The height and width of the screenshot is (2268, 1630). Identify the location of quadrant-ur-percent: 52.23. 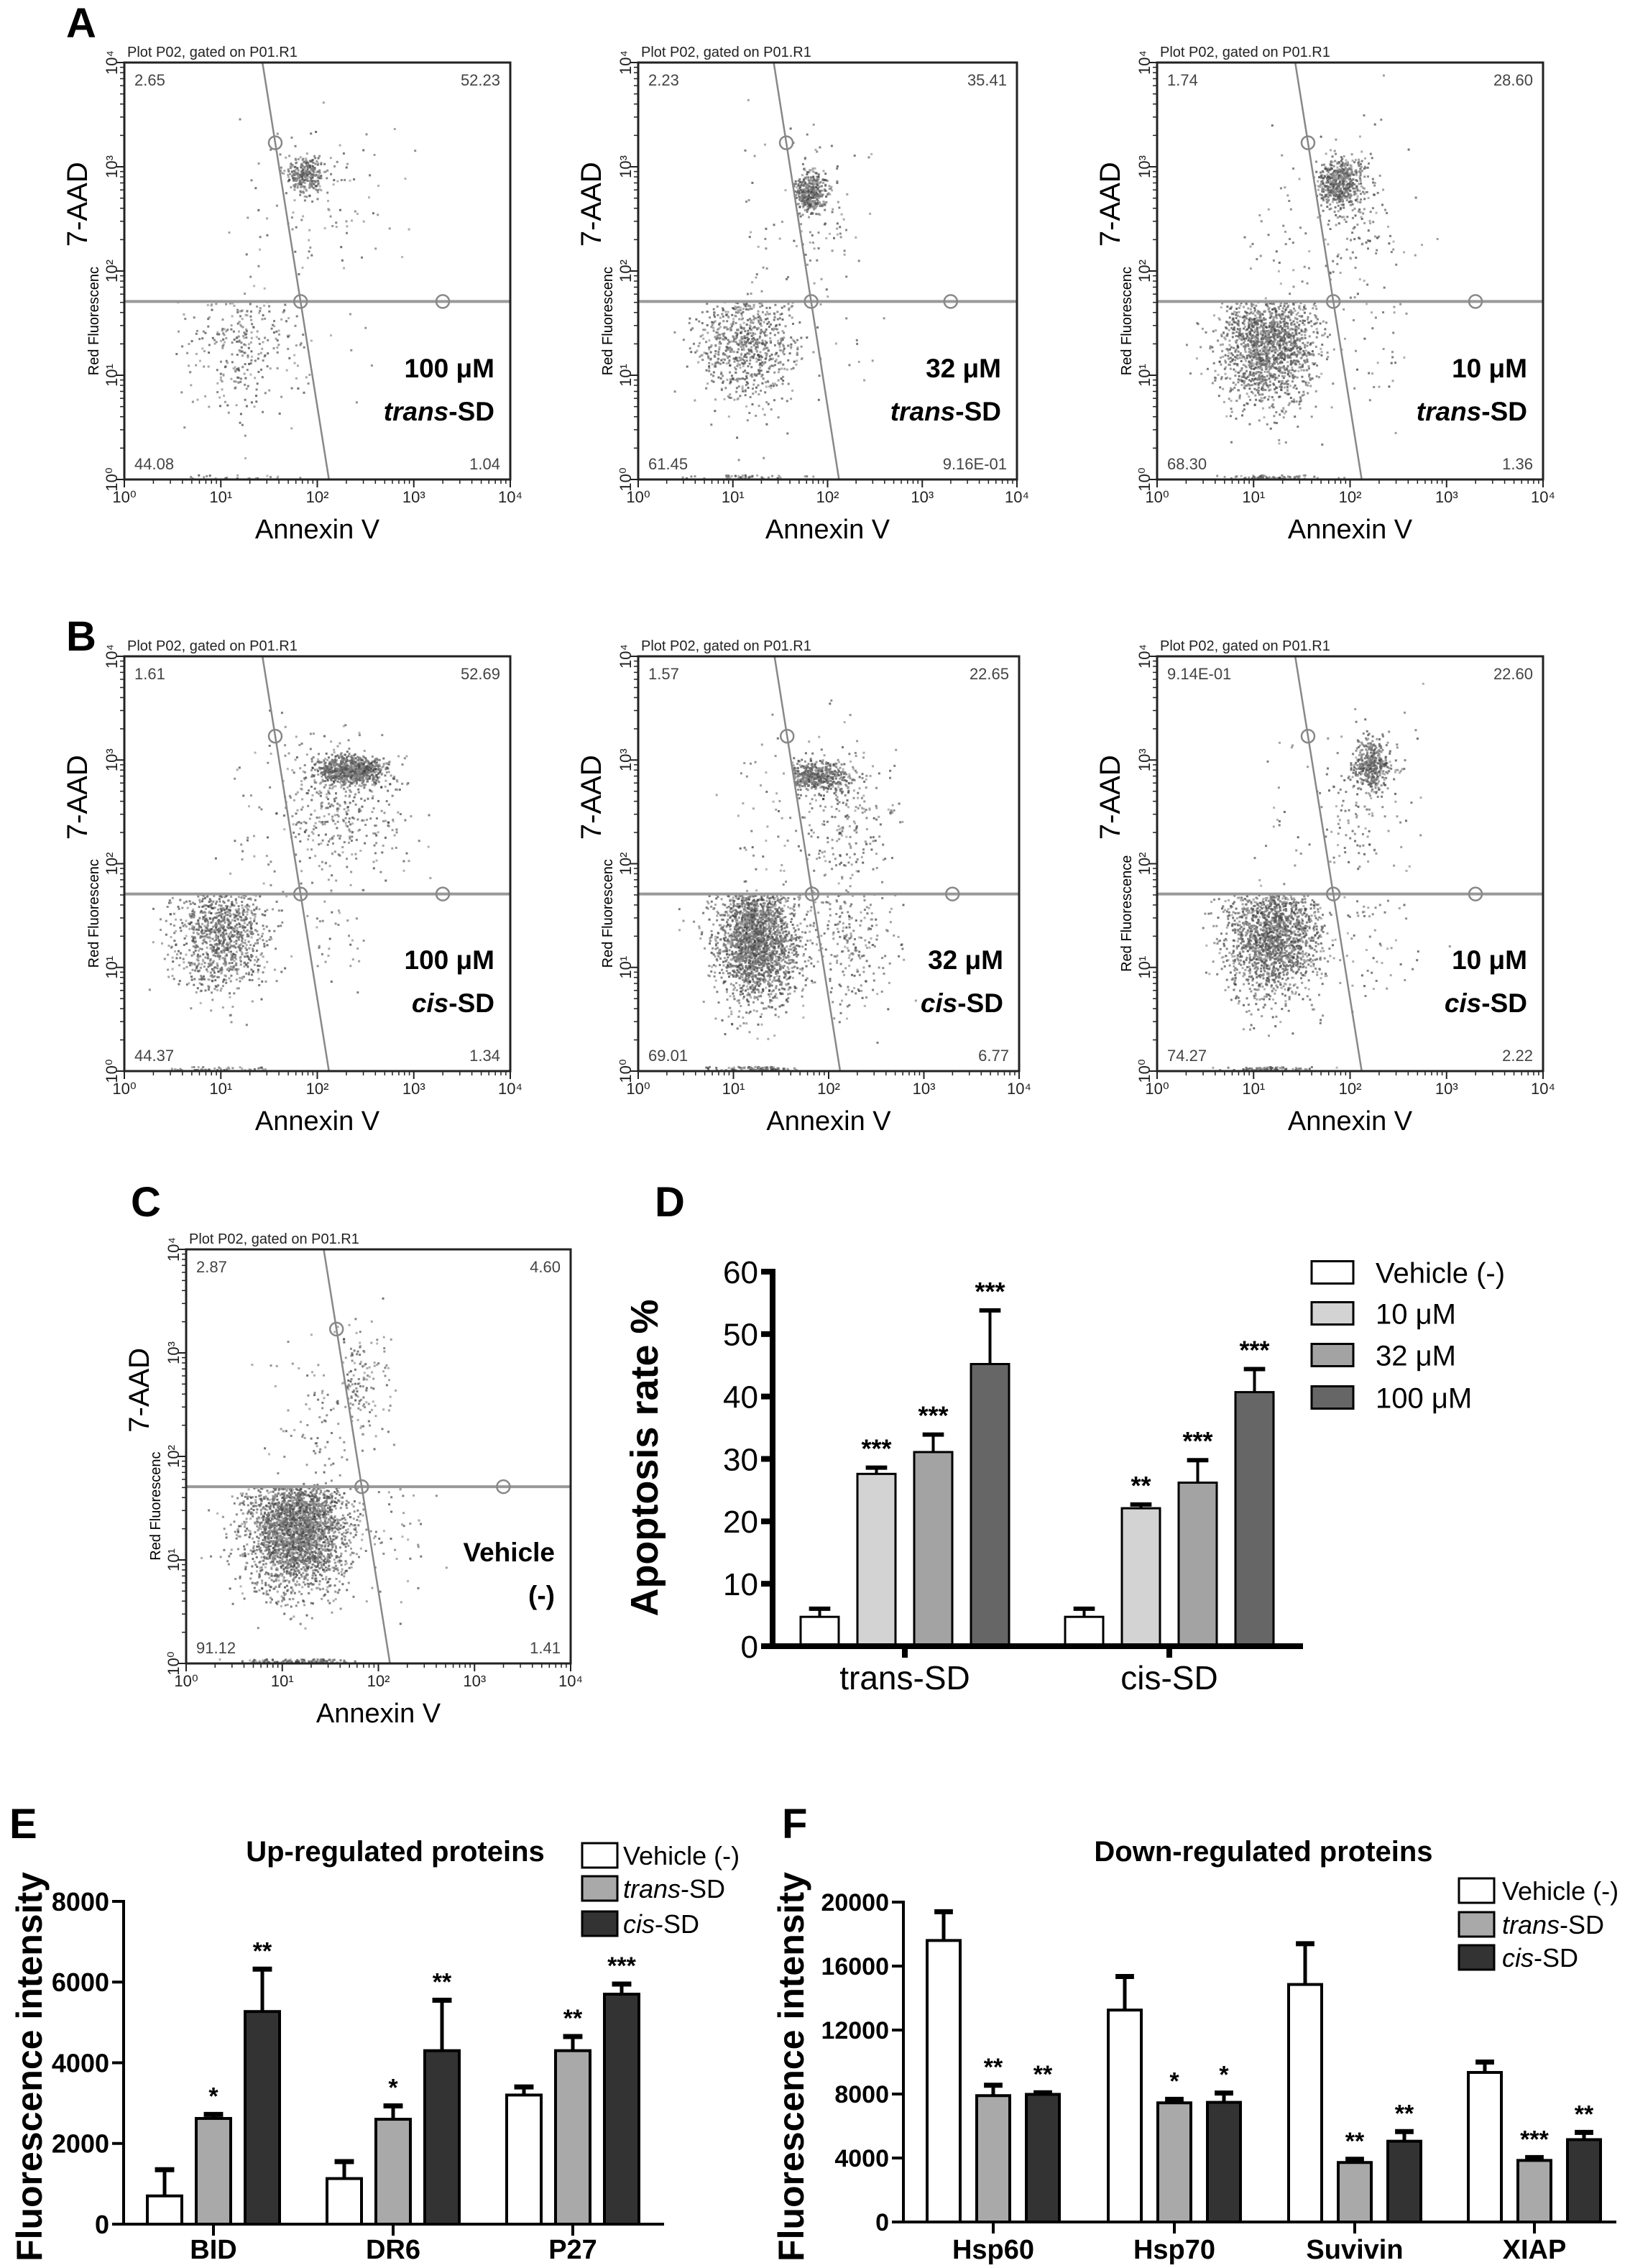
(480, 80).